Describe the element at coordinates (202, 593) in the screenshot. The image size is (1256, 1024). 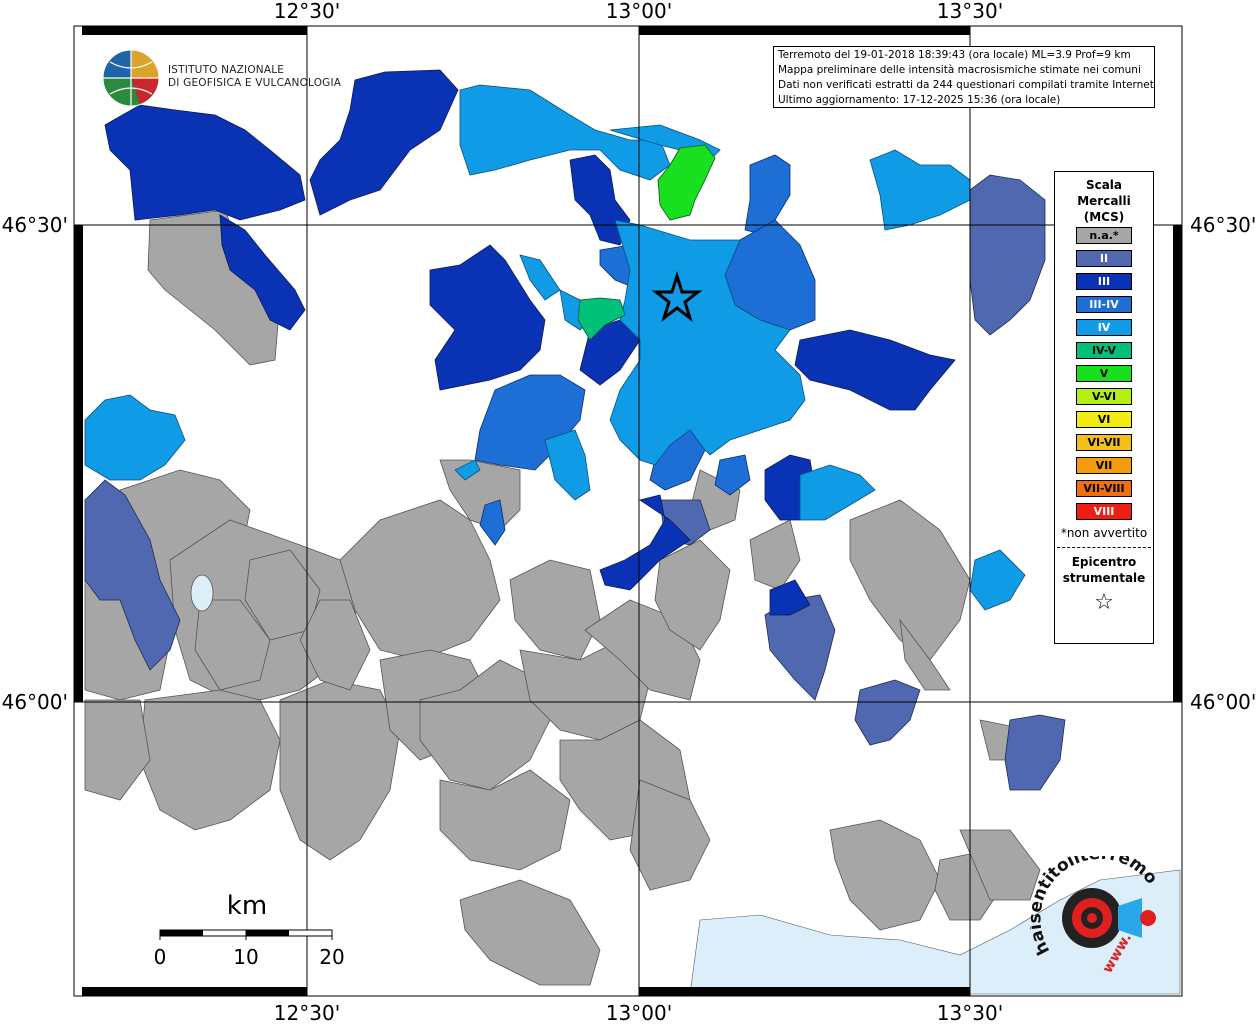
I see `lake` at that location.